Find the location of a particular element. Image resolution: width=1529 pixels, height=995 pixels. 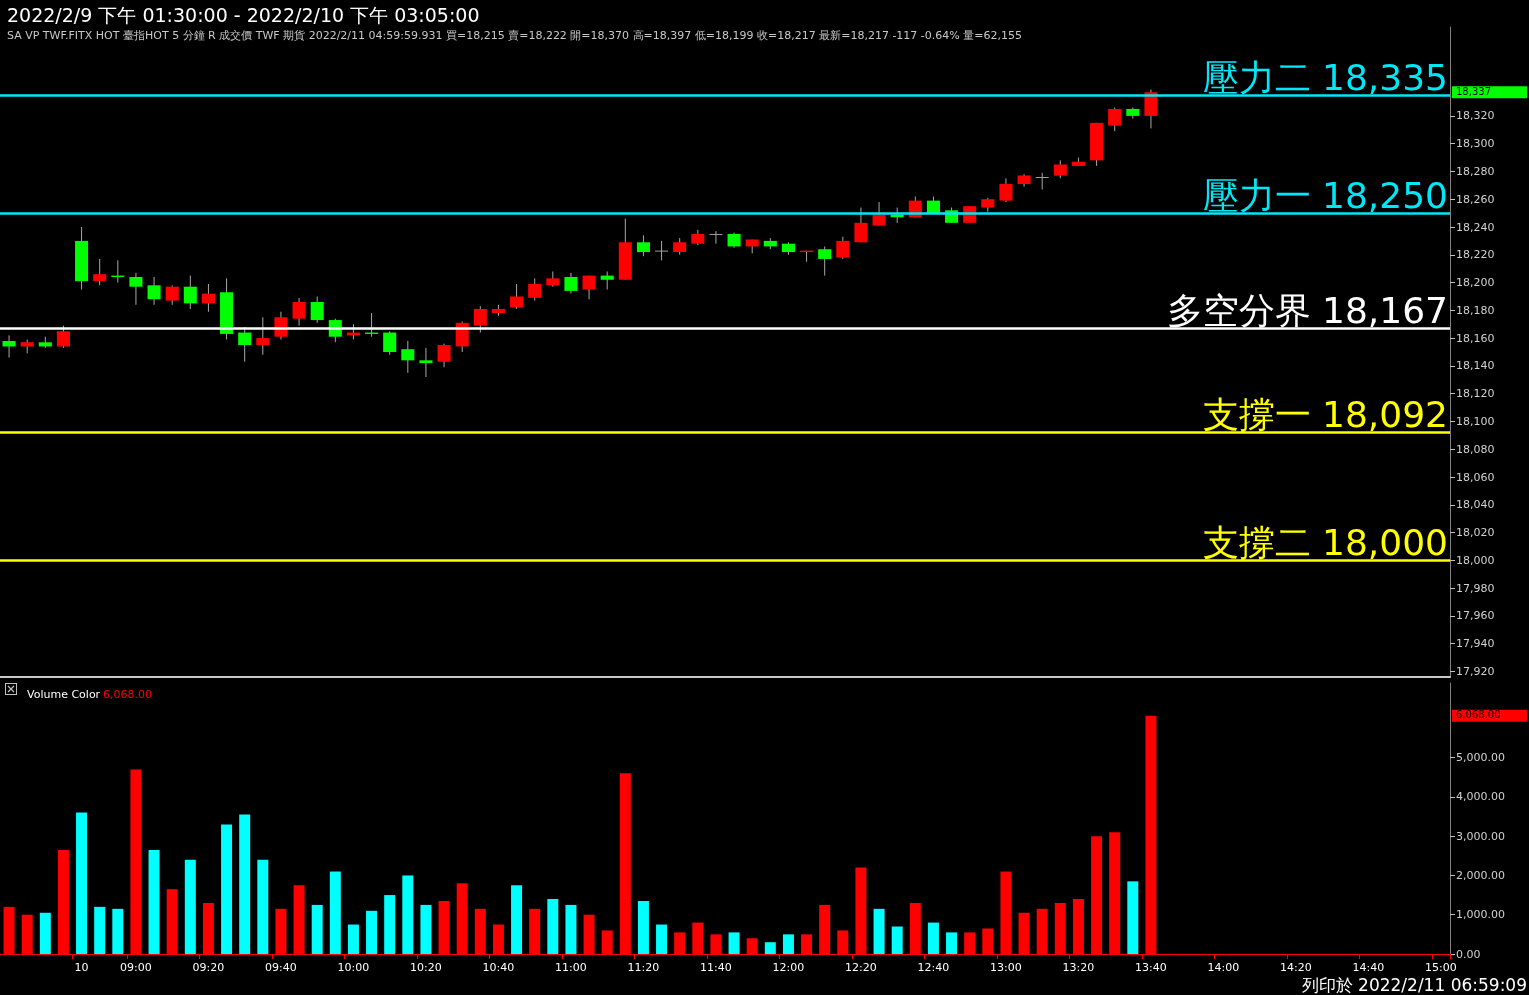

y-tick-label: 18,180 is located at coordinates (1475, 310).